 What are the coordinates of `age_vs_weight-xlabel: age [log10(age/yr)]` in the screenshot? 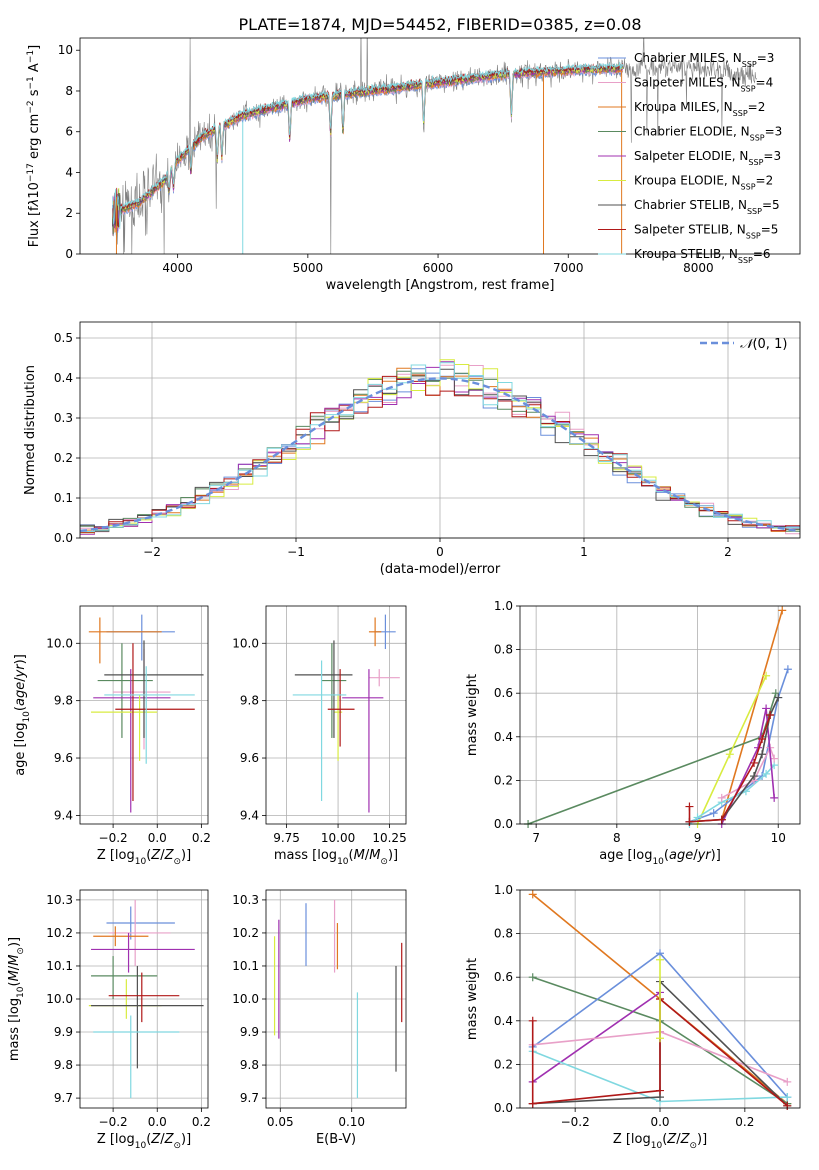 It's located at (660, 857).